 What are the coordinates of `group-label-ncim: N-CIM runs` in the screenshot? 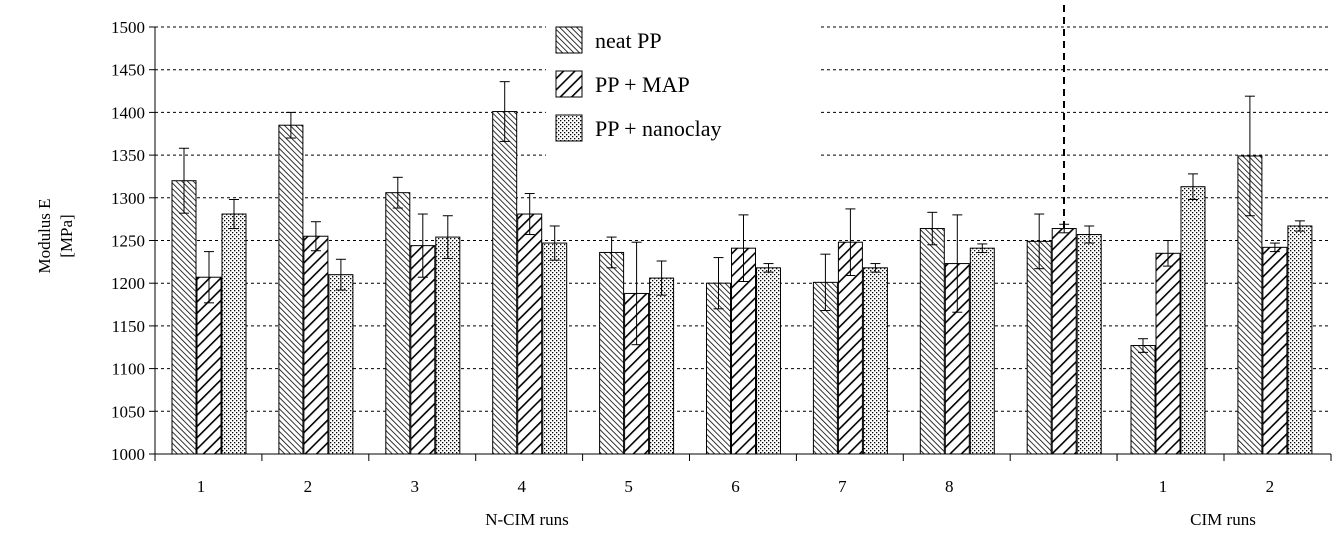 It's located at (527, 519).